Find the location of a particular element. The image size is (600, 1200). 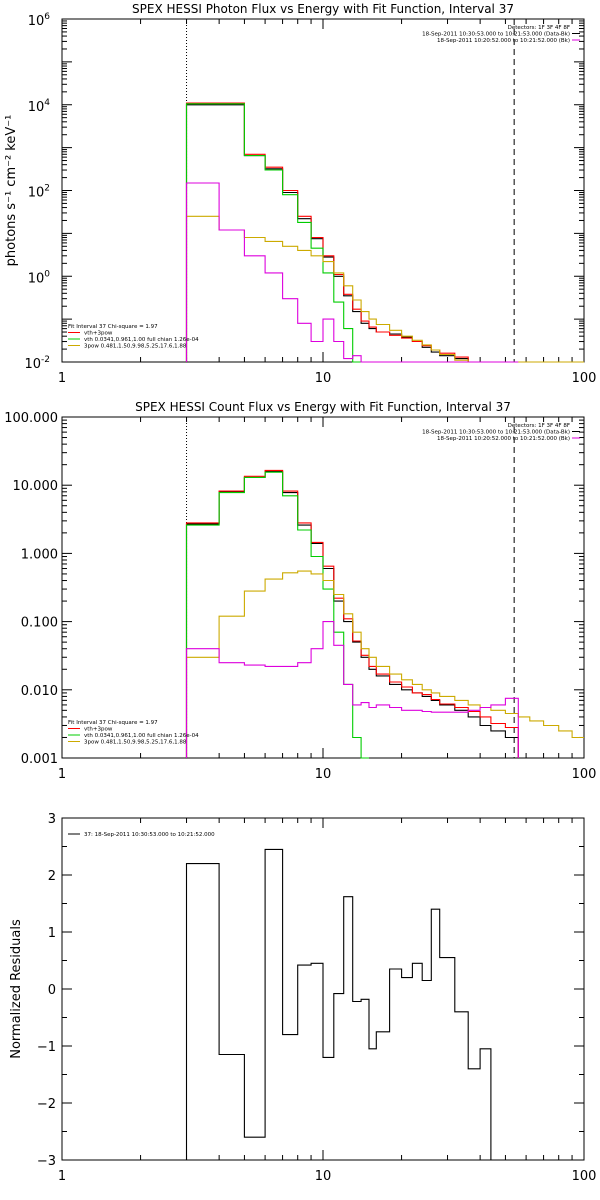

series-data-bk is located at coordinates (352, 233).